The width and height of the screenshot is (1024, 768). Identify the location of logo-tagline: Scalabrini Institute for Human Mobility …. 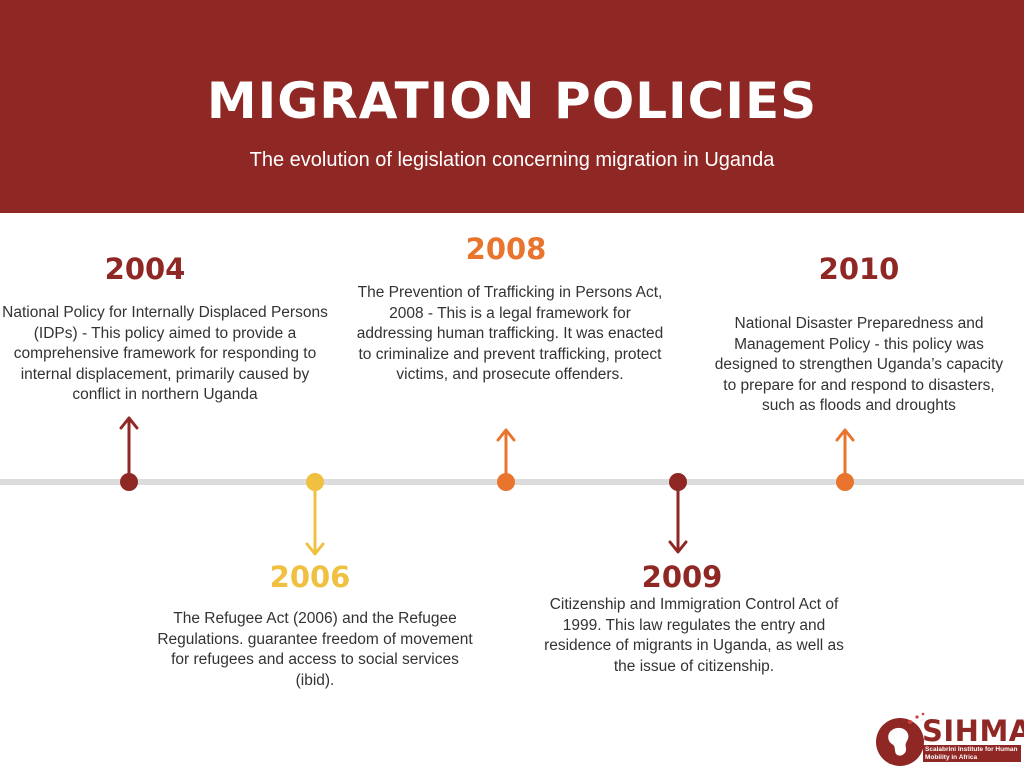
(972, 753).